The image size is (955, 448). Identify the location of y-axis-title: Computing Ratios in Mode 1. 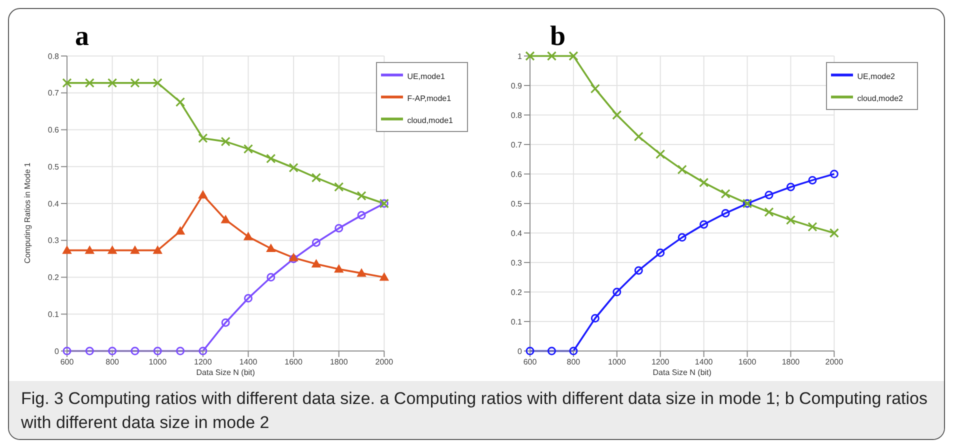
(27, 213).